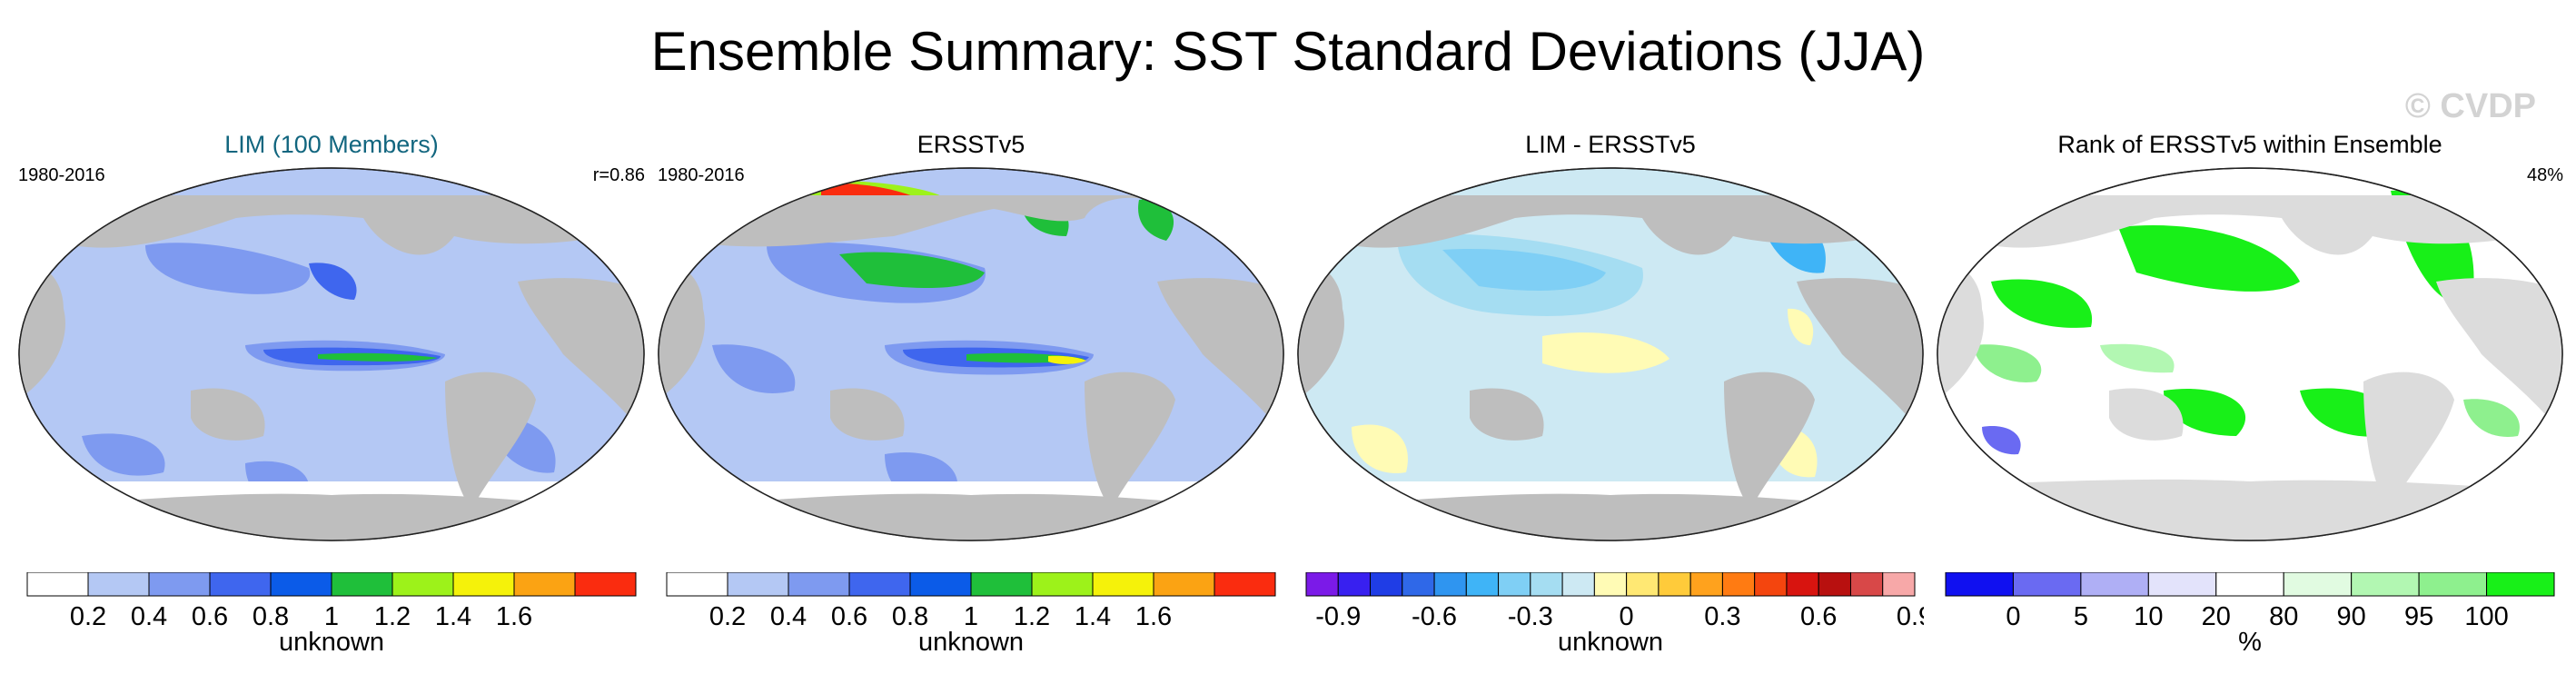 The width and height of the screenshot is (2576, 684). I want to click on difference-map, so click(1610, 354).